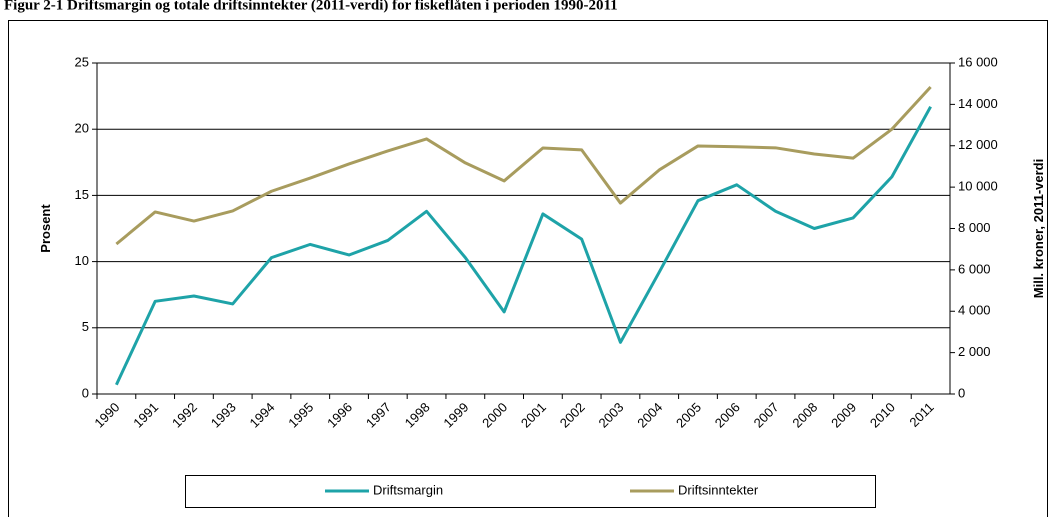  What do you see at coordinates (82, 128) in the screenshot?
I see `y-tick-label: 20` at bounding box center [82, 128].